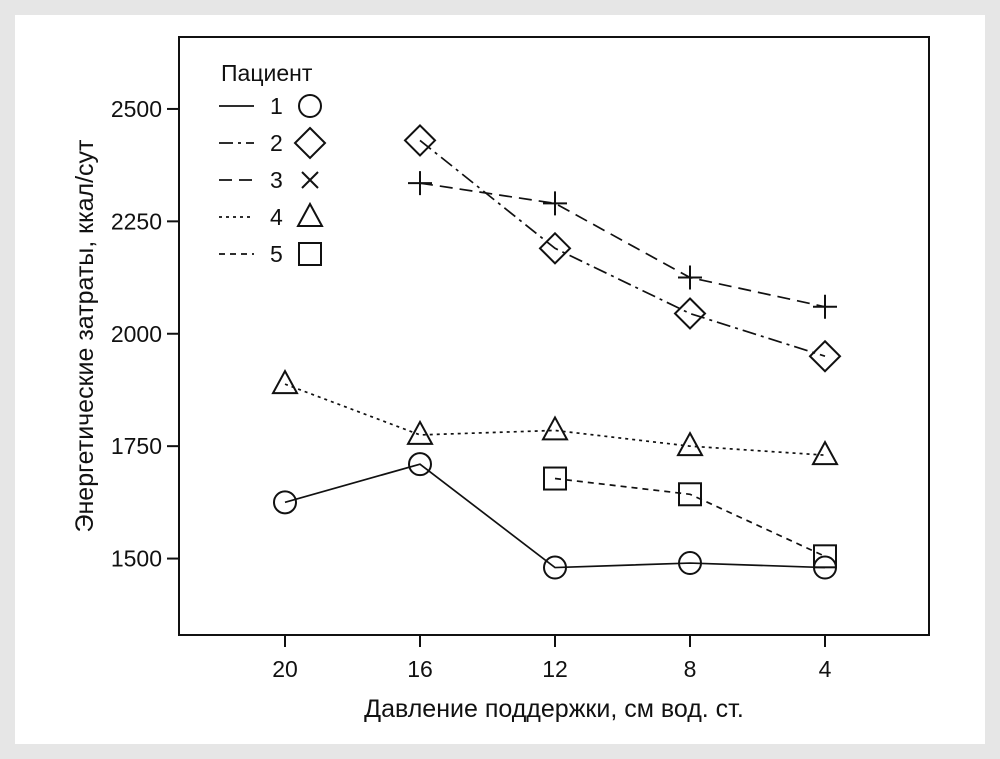  I want to click on legend-label-1: 1, so click(276, 106).